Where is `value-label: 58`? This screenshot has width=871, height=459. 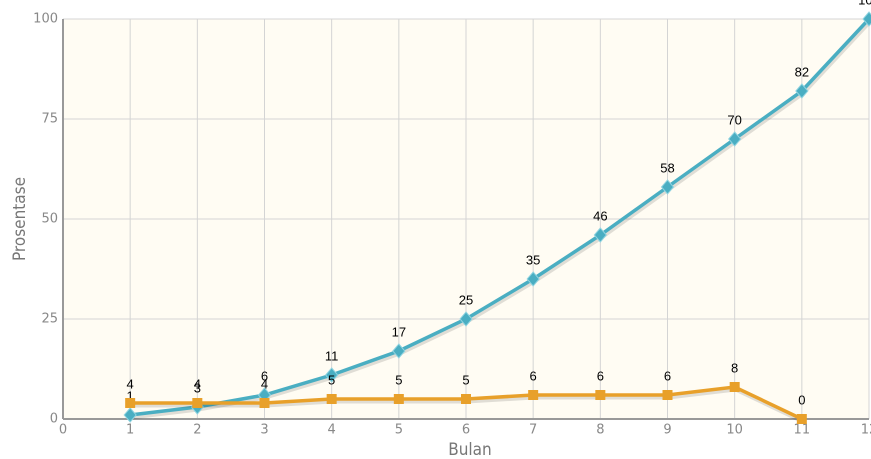 value-label: 58 is located at coordinates (667, 167).